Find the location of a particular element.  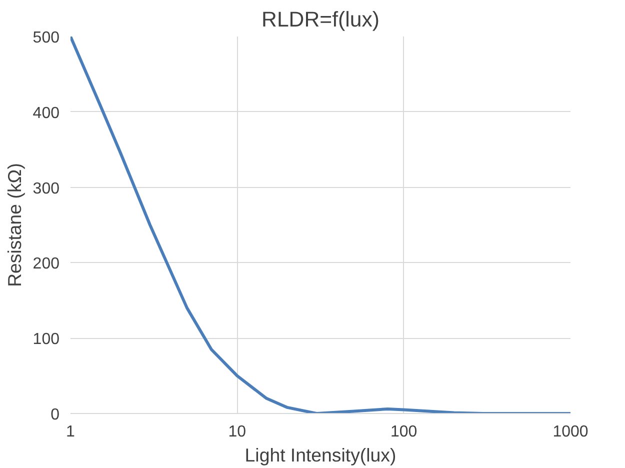

x-axis-title: Light Intensity(lux) is located at coordinates (320, 455).